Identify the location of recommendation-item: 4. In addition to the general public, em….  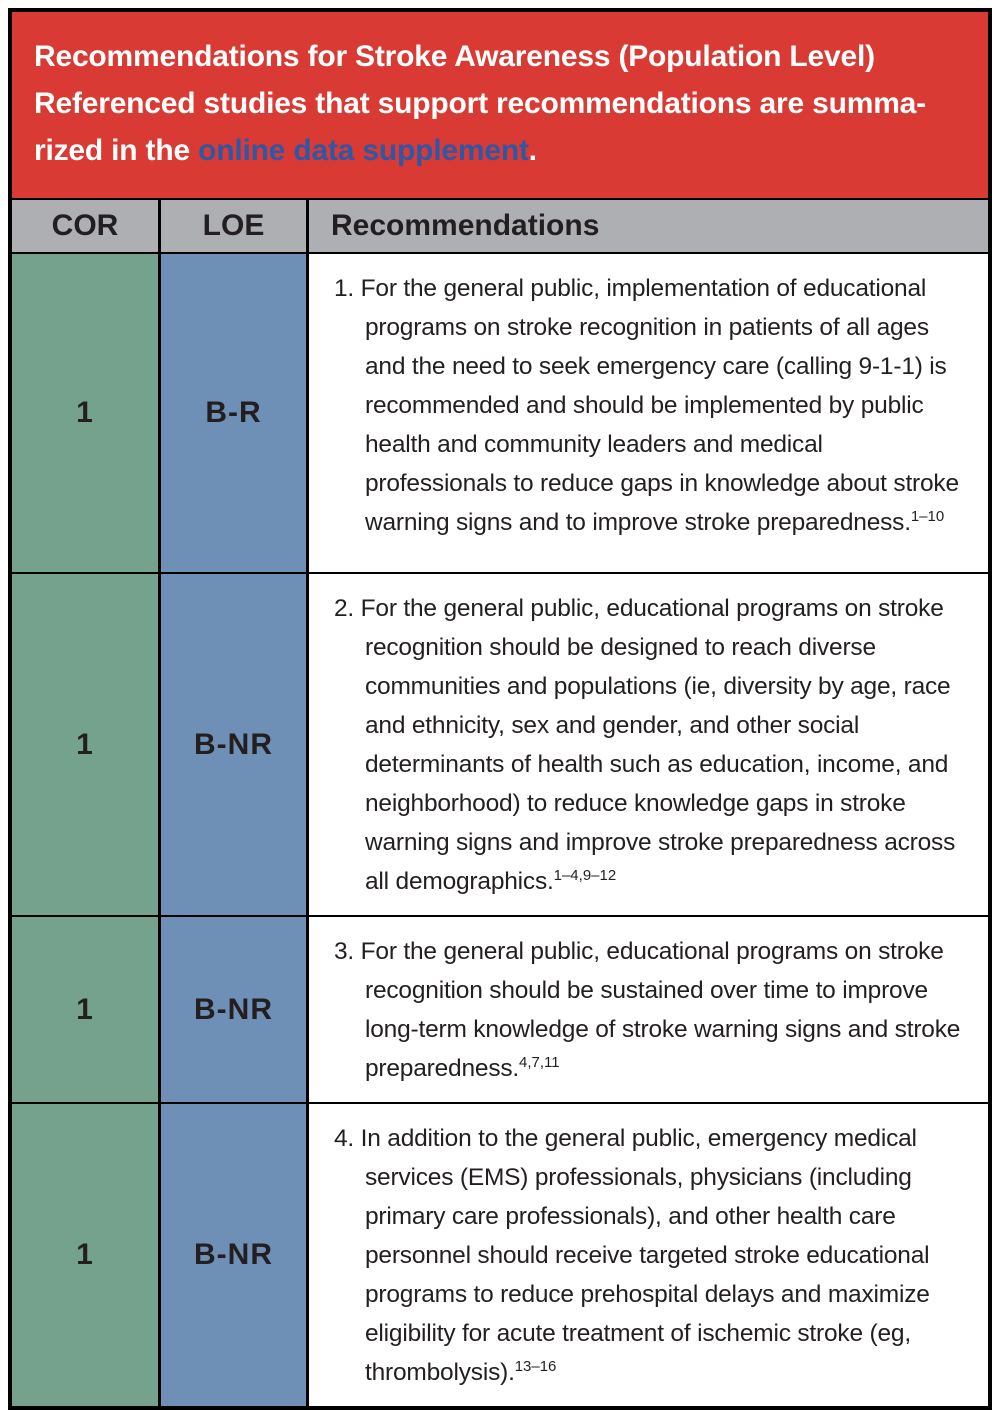
(652, 1255).